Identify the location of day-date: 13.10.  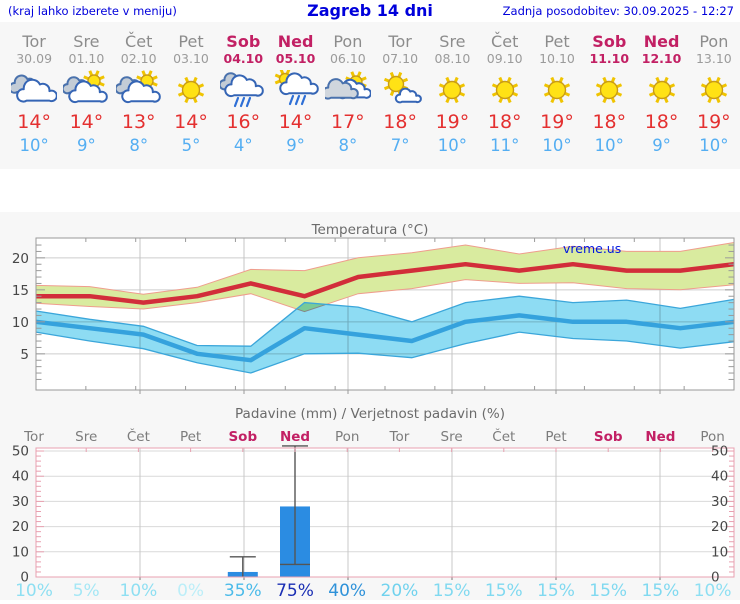
(713, 58).